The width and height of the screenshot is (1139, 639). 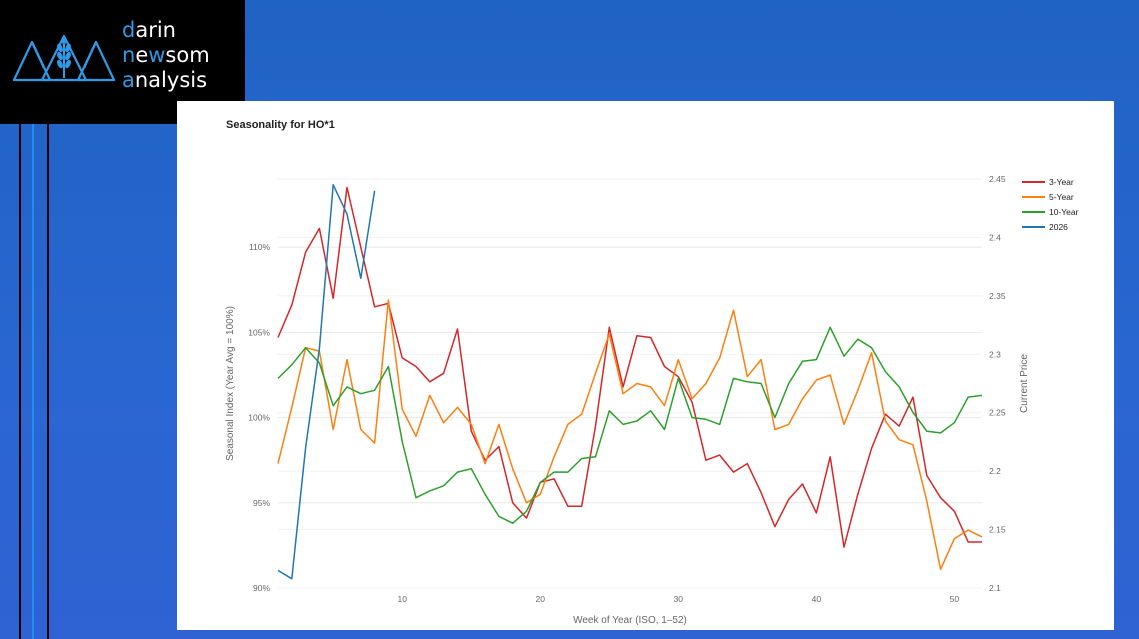 What do you see at coordinates (261, 588) in the screenshot?
I see `y-tick-label: 90%` at bounding box center [261, 588].